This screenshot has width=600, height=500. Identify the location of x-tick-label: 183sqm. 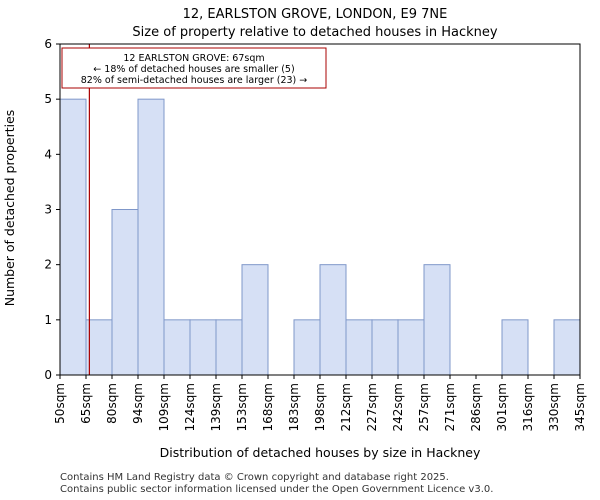
(294, 407).